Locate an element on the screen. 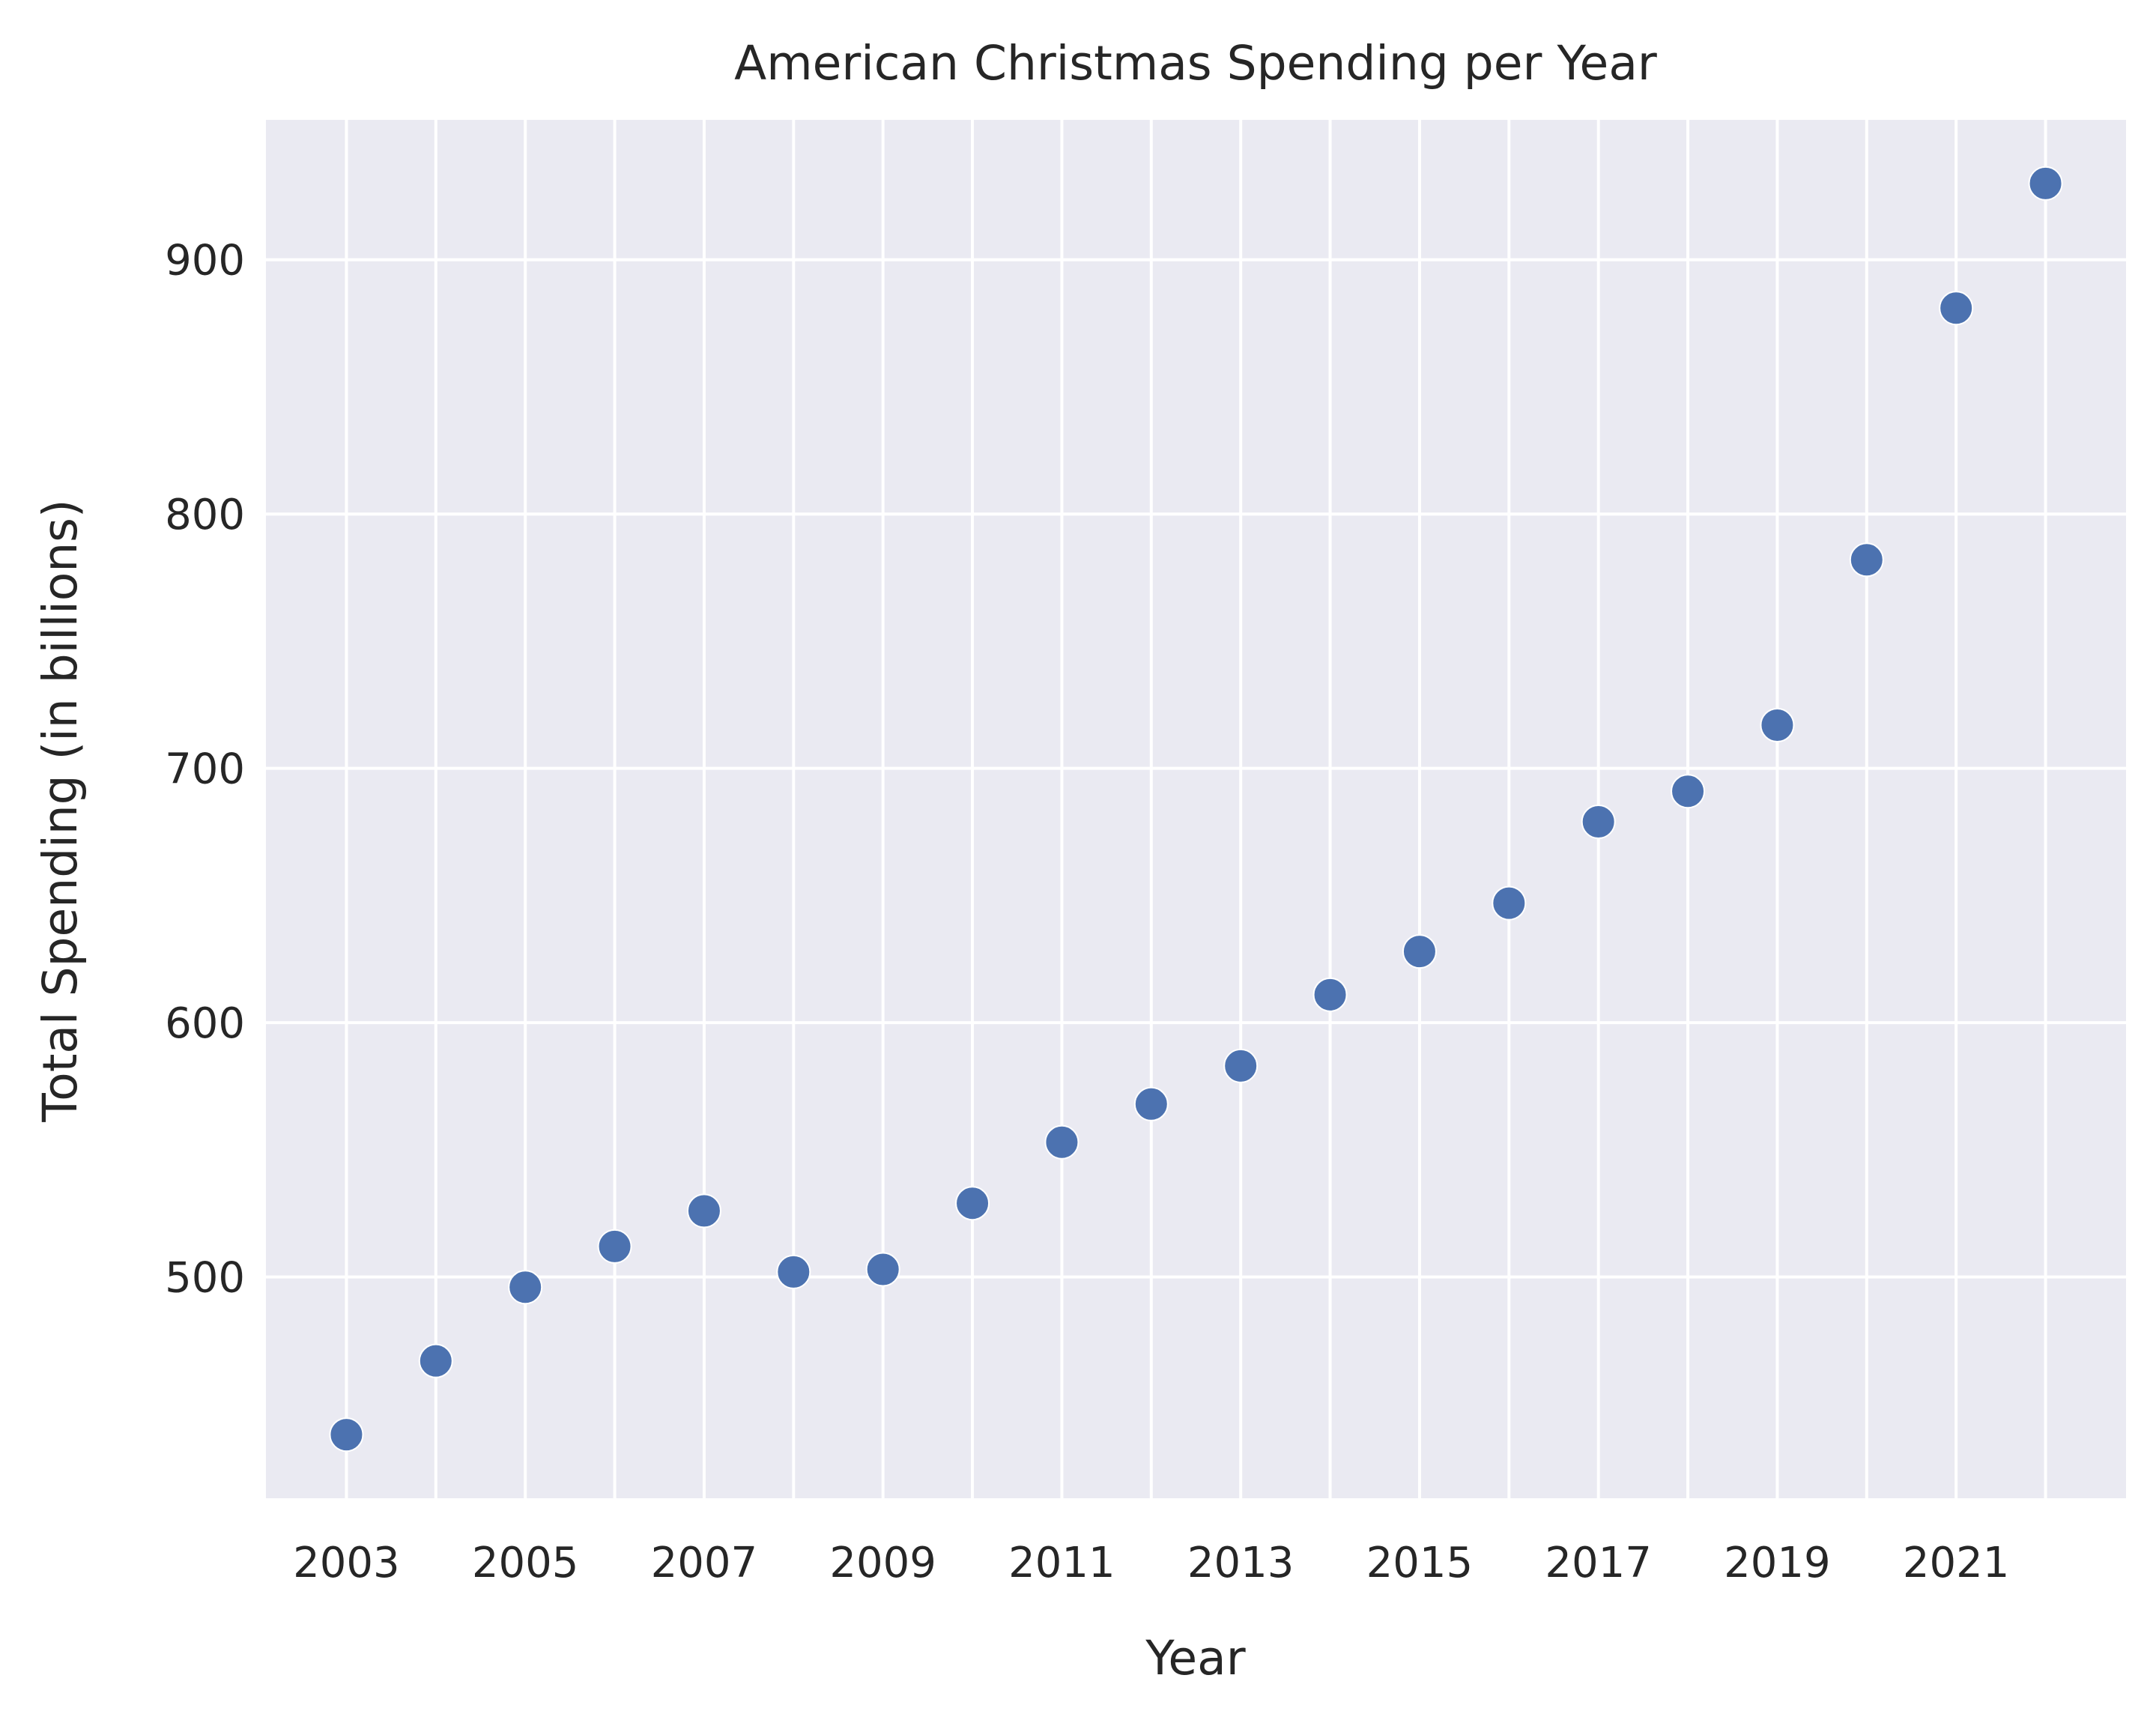 This screenshot has height=1714, width=2156. x-tick-labels: 2003 2005 2007 2009 2011 2013 2015 2017 2019 2021 is located at coordinates (1151, 1563).